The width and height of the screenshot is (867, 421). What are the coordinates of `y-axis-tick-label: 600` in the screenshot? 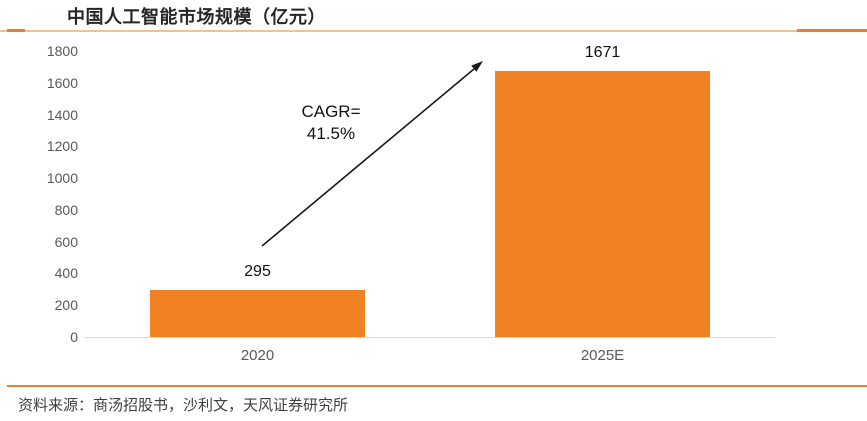 It's located at (66, 241).